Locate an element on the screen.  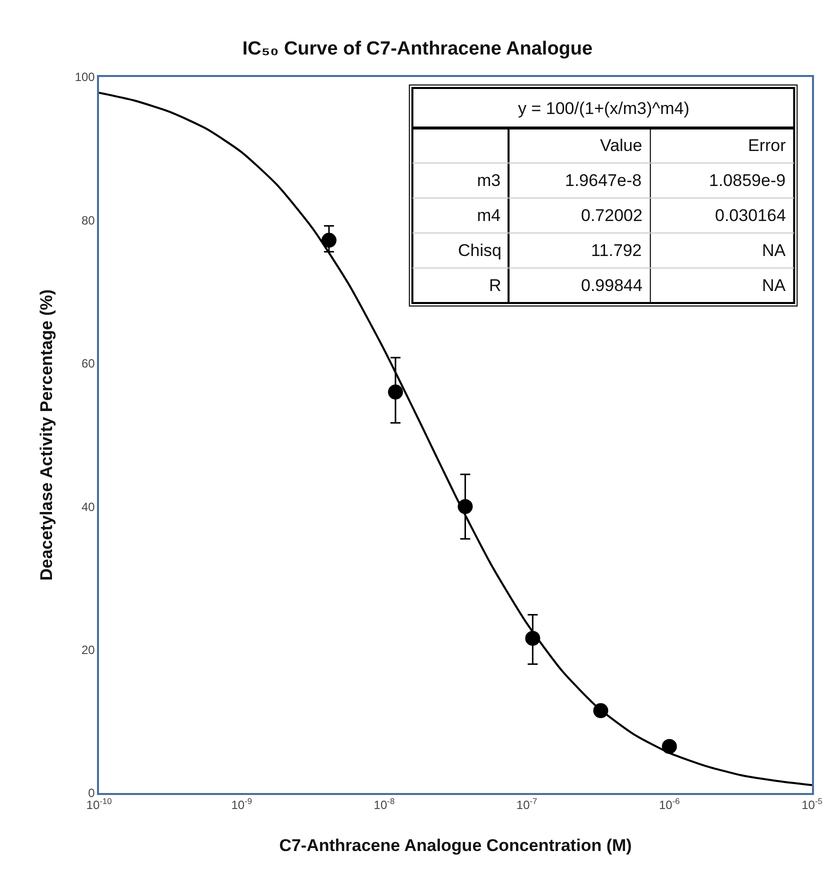
x-tick-label: 10$^{-6}$ is located at coordinates (669, 804).